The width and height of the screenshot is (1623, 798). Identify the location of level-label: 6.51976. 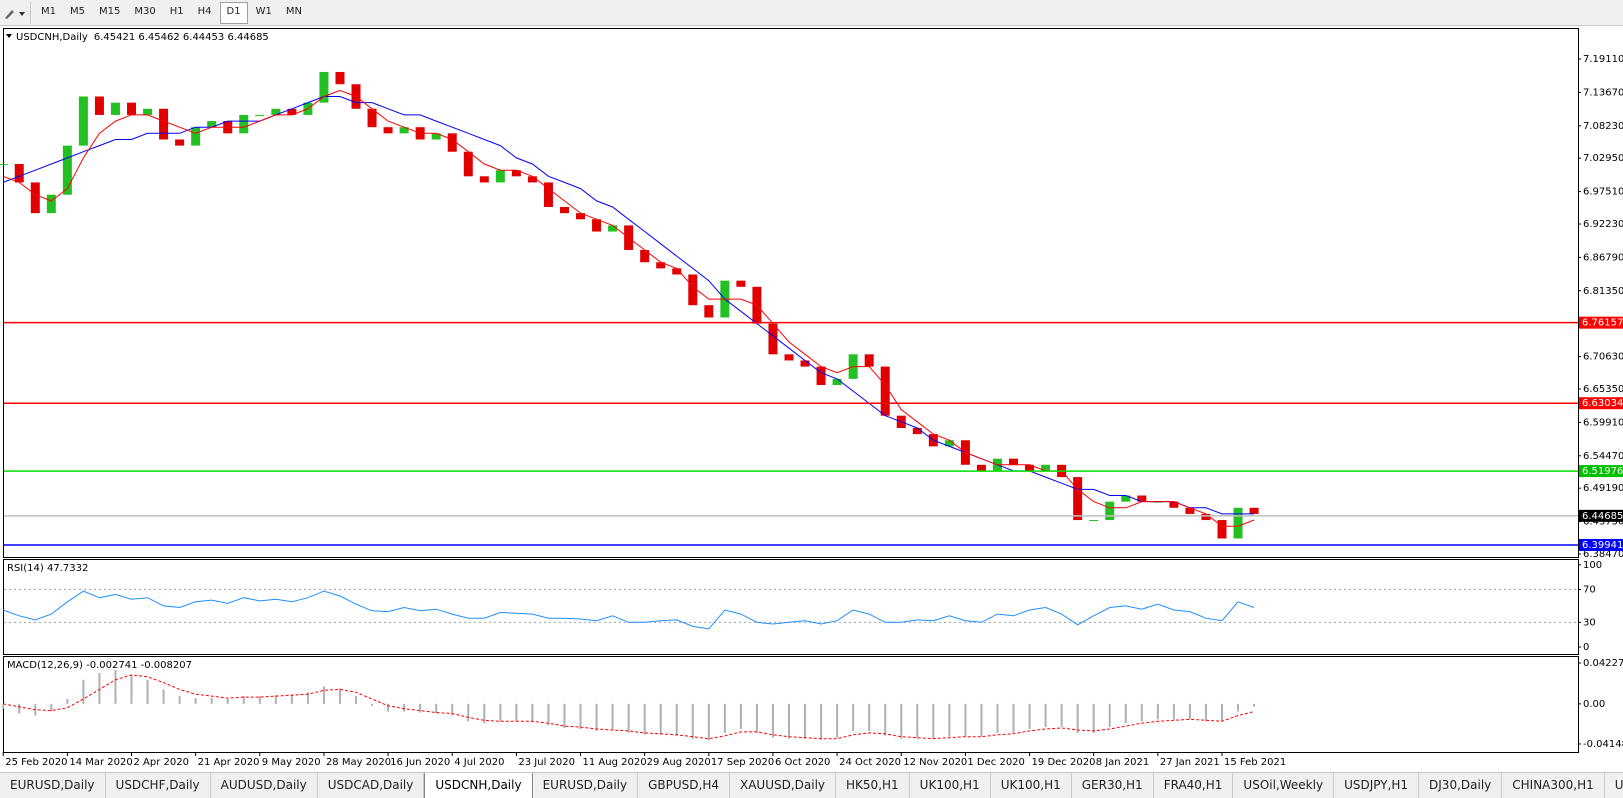
(1602, 471).